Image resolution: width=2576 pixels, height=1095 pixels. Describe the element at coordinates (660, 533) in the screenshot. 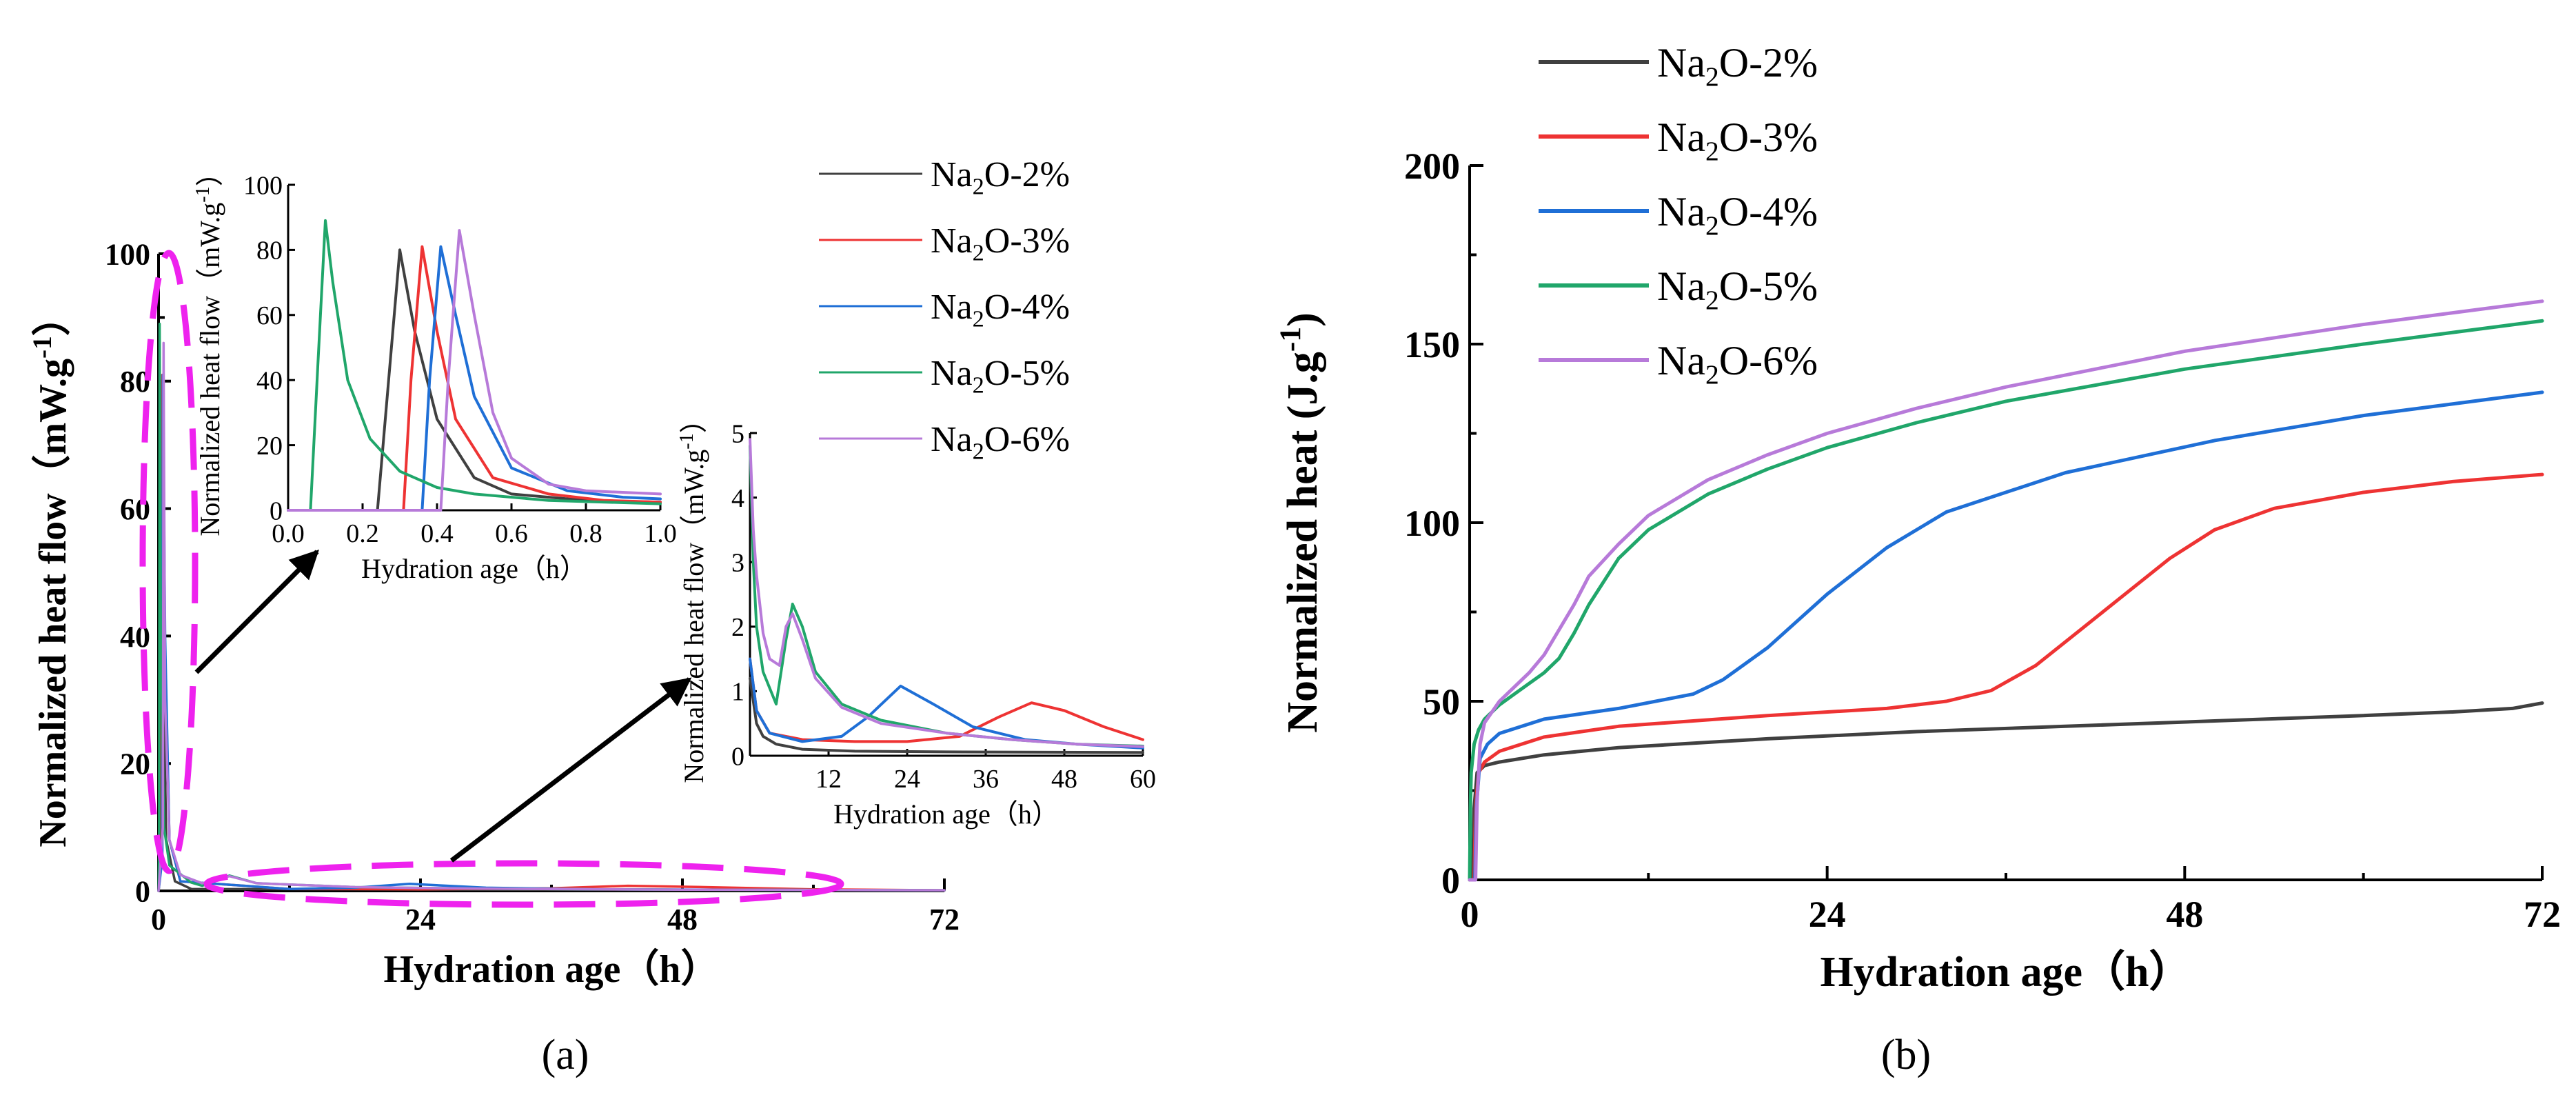

I see `x-tick-label: 1.0` at that location.